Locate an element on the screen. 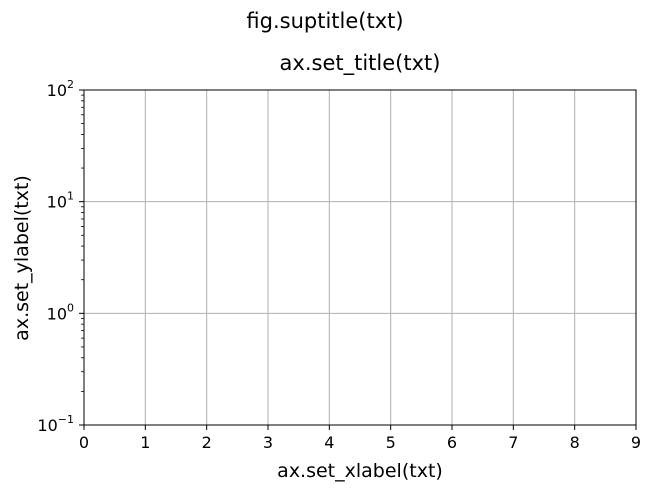 This screenshot has height=491, width=651. x-tick-label: 9 is located at coordinates (636, 442).